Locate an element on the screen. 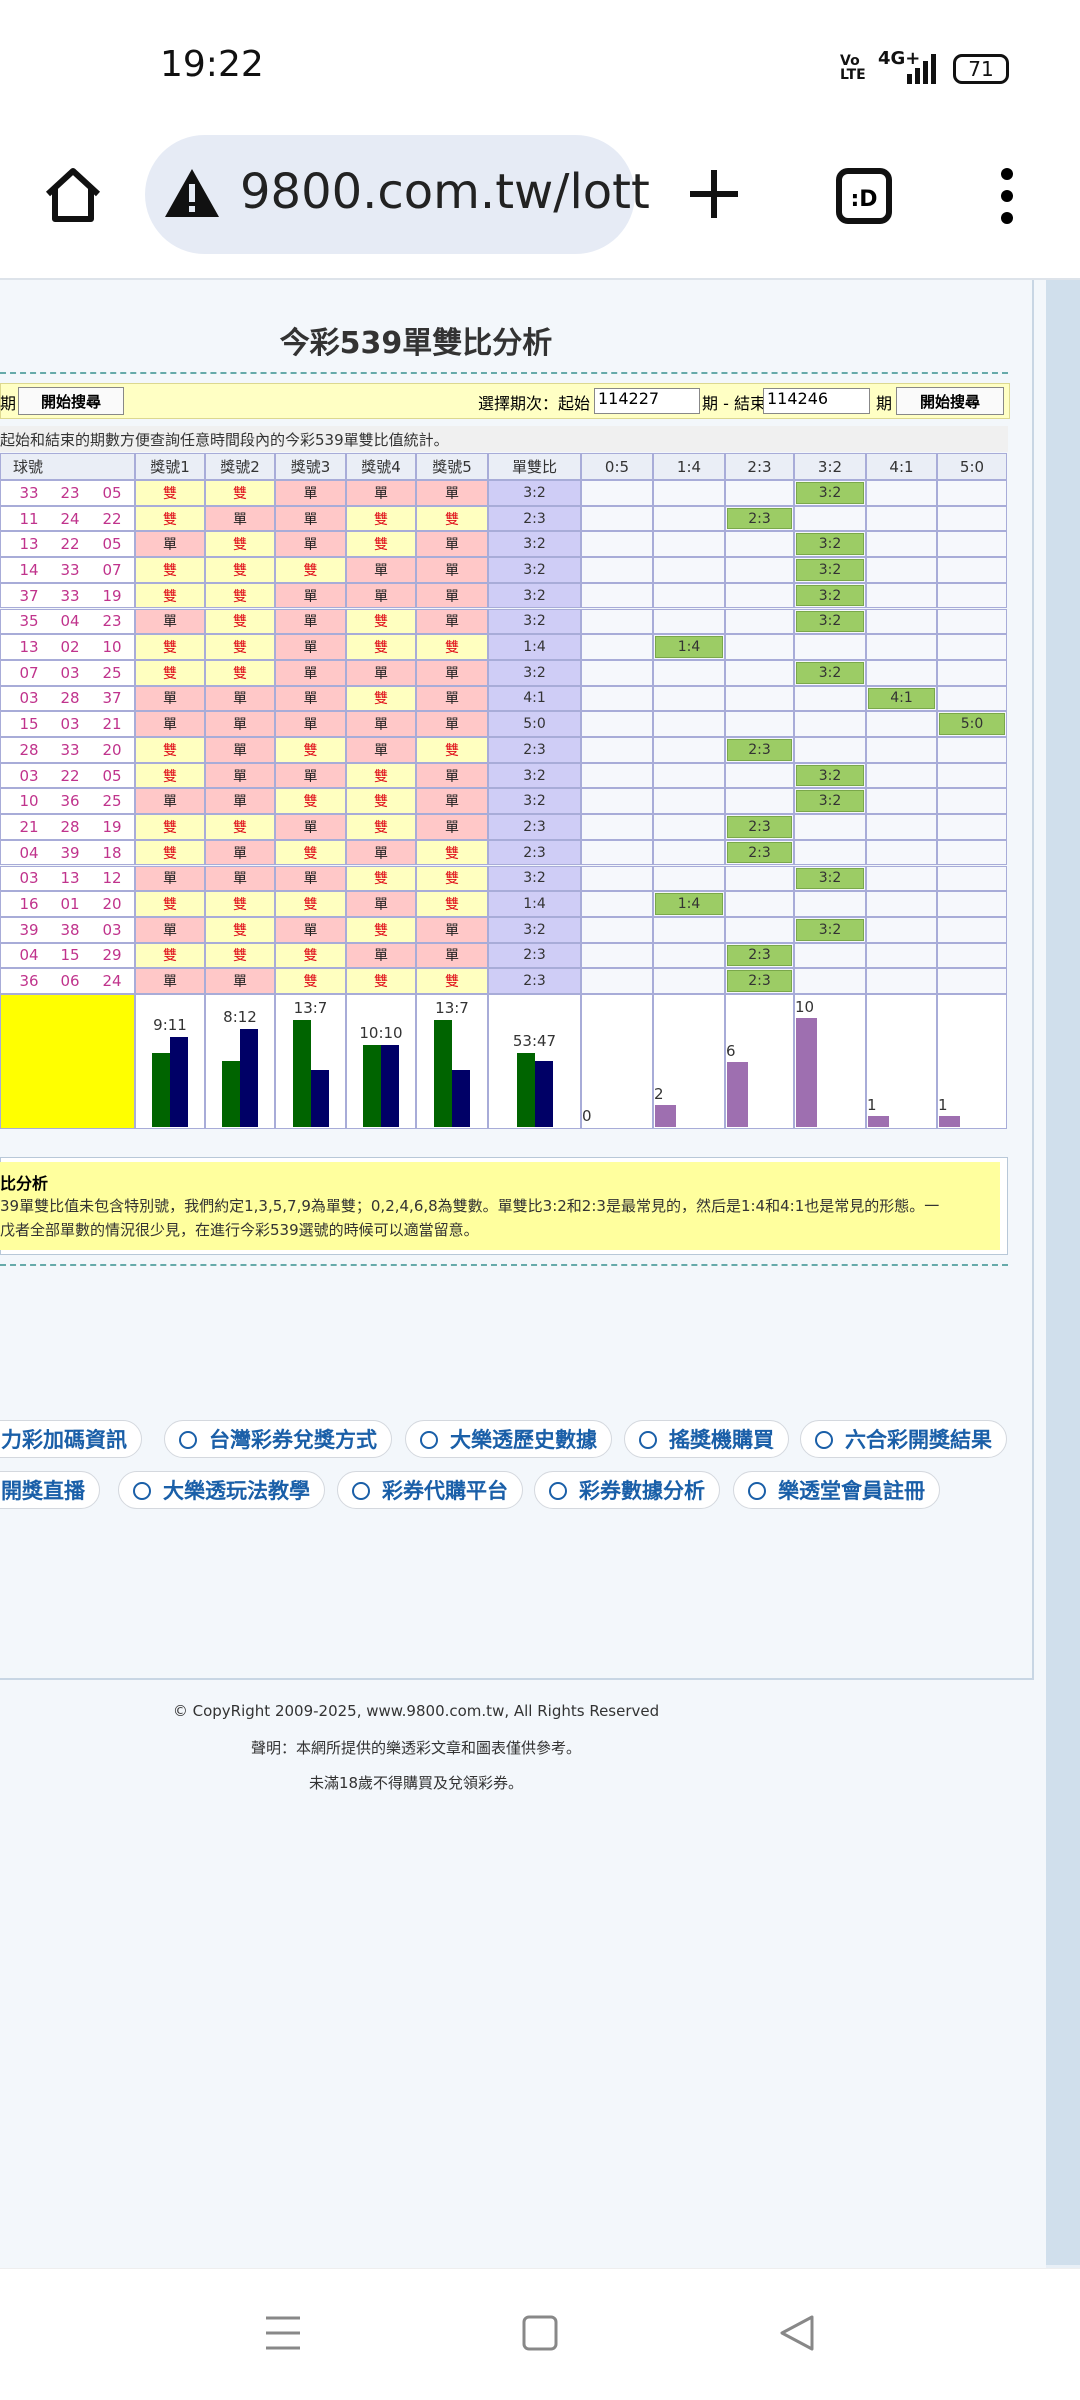  home-button is located at coordinates (73, 195).